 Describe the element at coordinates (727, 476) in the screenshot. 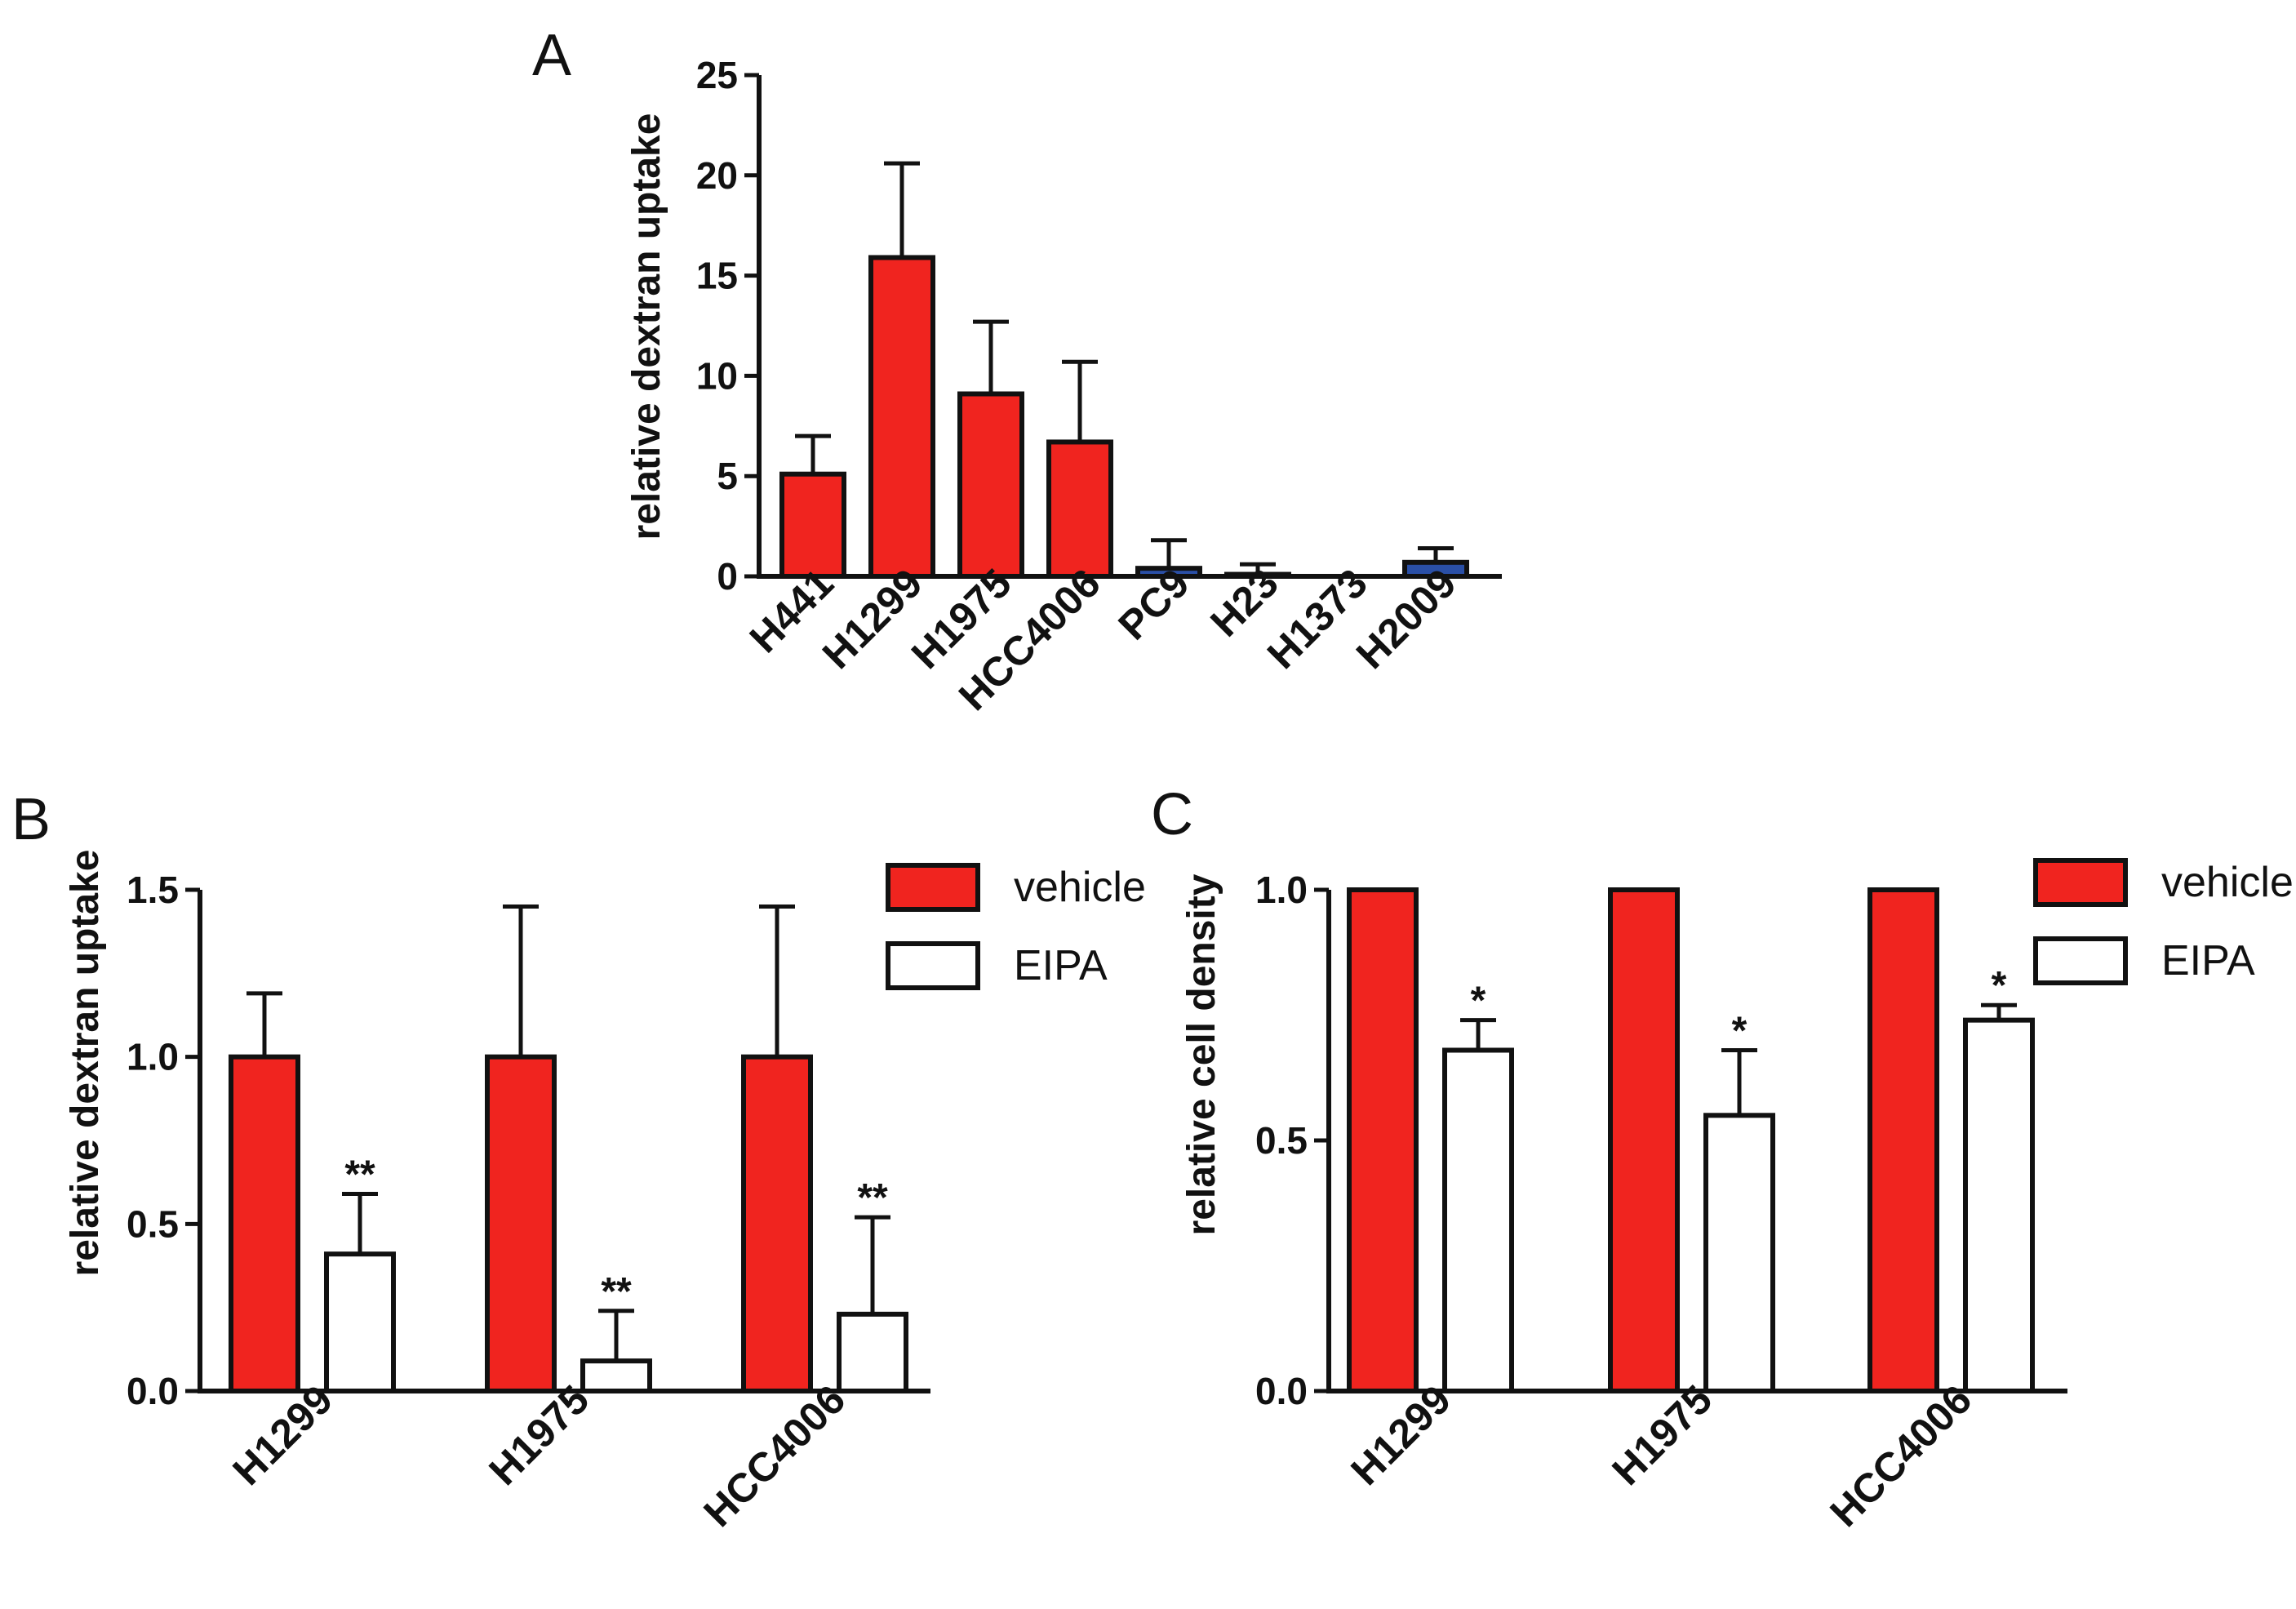

I see `y-tick-label: 5` at that location.